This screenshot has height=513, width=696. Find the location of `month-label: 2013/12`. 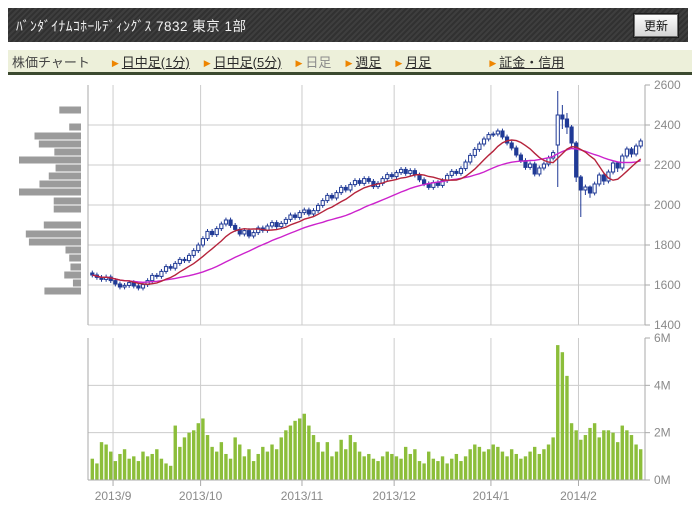

month-label: 2013/12 is located at coordinates (394, 496).